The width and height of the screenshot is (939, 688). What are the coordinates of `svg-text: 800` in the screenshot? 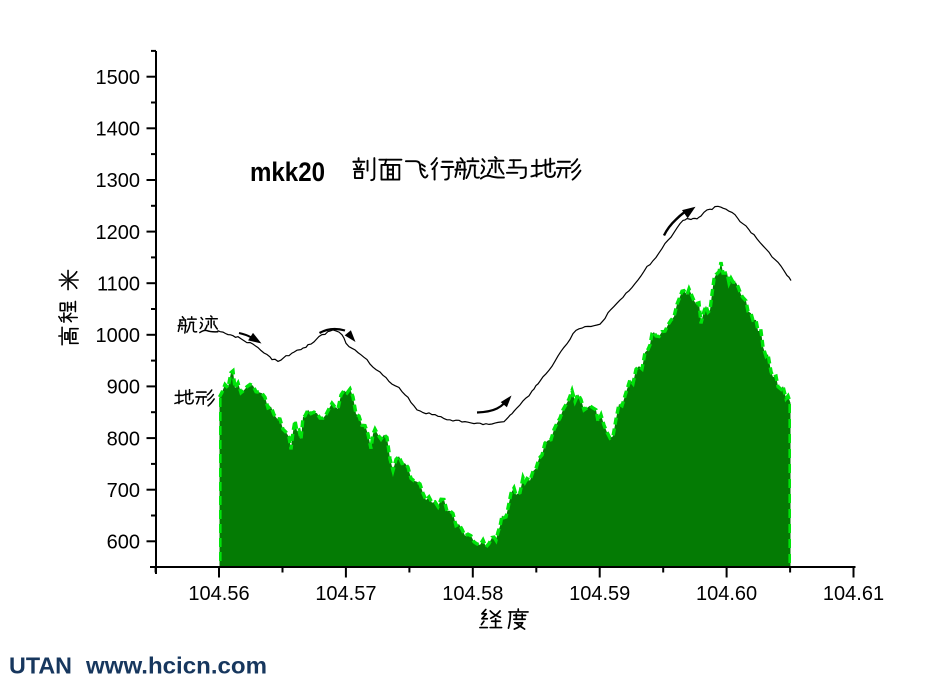 It's located at (123, 439).